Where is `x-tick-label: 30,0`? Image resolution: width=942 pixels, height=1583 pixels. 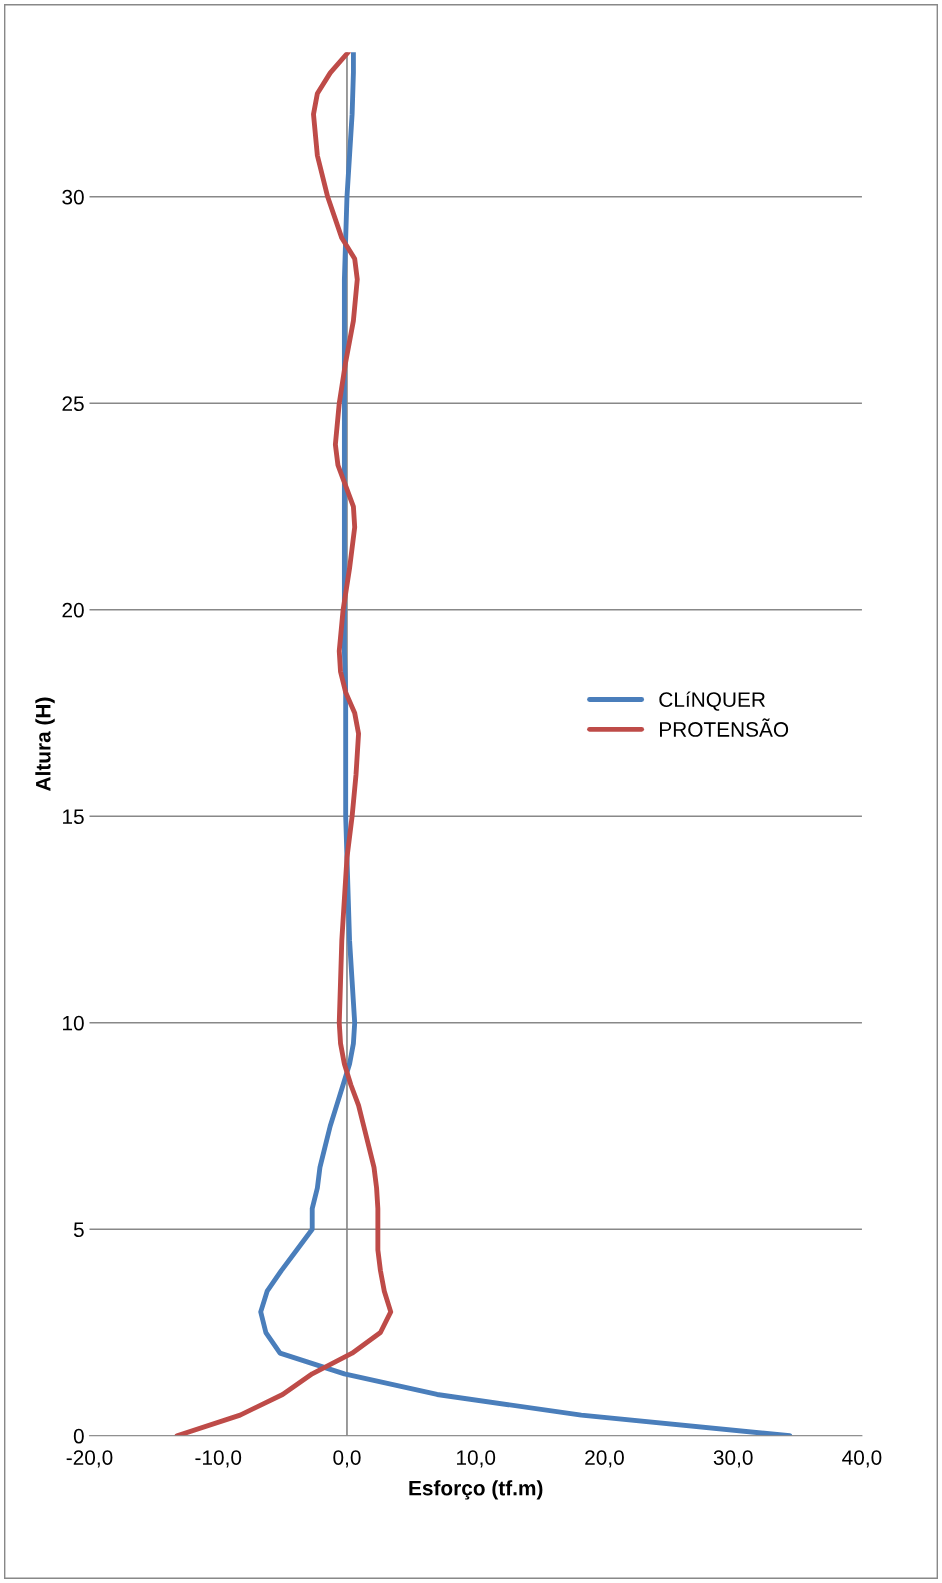 x-tick-label: 30,0 is located at coordinates (733, 1459).